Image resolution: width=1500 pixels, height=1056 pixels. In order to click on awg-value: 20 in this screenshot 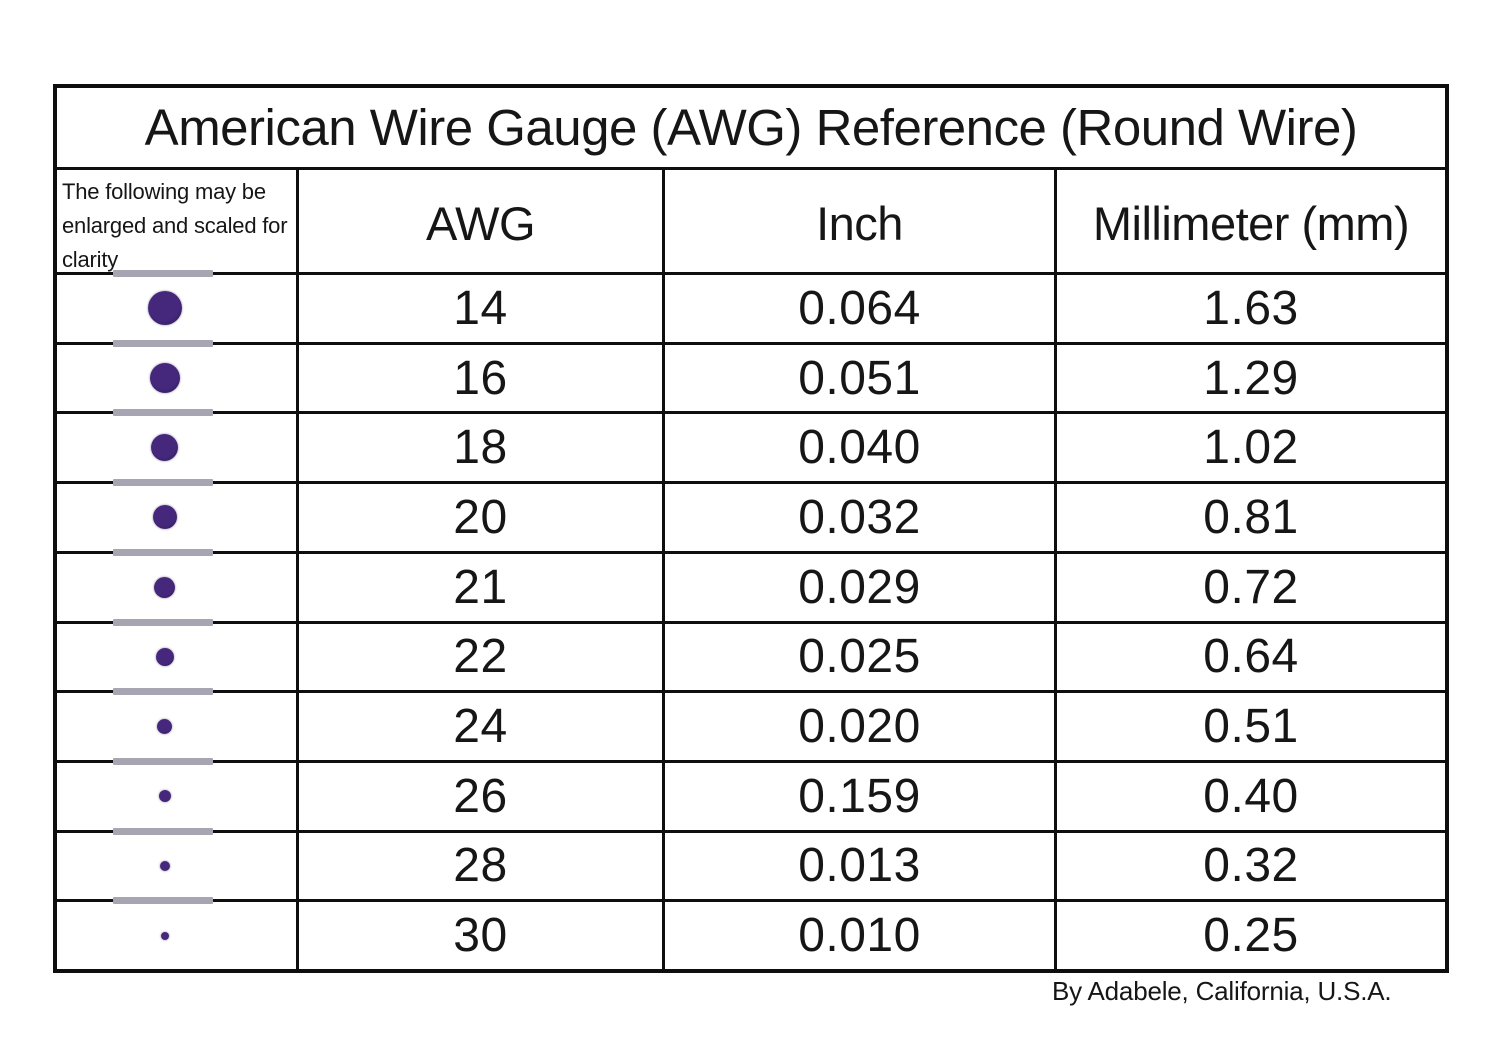, I will do `click(479, 517)`.